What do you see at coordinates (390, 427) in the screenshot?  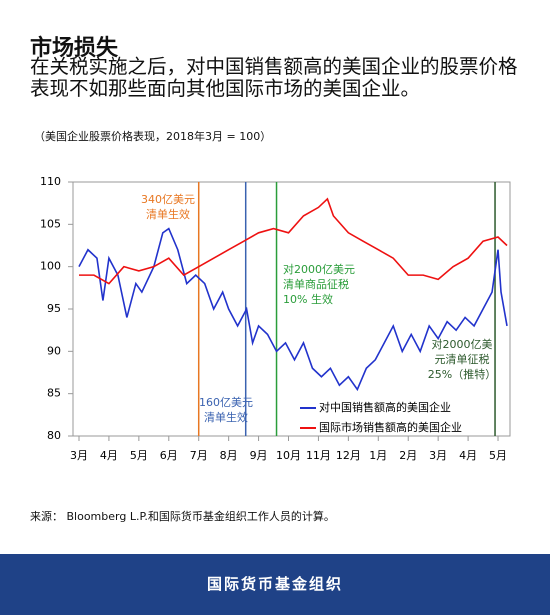 I see `legend-label: 国际市场销售额高的美国企业` at bounding box center [390, 427].